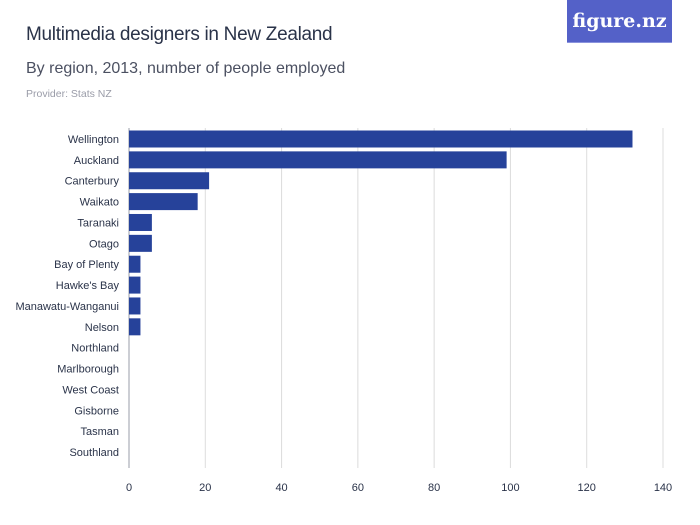  Describe the element at coordinates (318, 160) in the screenshot. I see `bar-auckland` at that location.